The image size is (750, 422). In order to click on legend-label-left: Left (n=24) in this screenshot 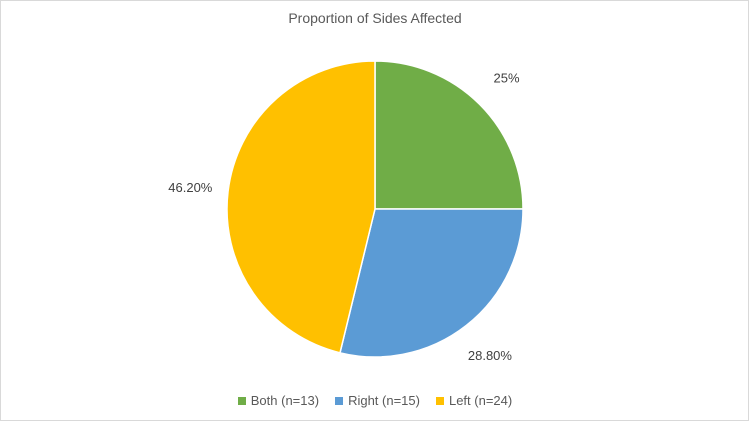, I will do `click(480, 400)`.